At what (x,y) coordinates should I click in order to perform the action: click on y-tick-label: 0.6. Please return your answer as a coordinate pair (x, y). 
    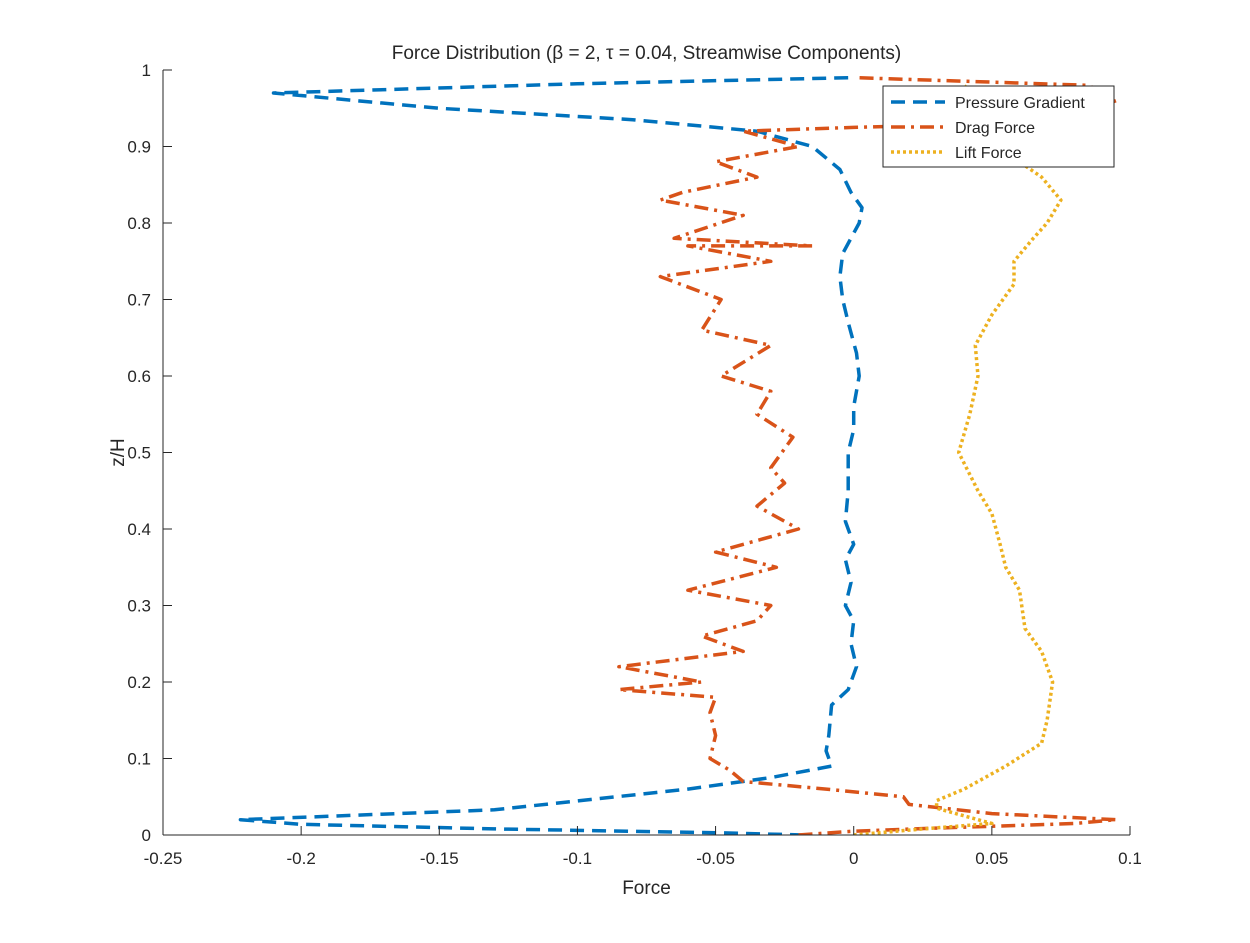
    Looking at the image, I should click on (139, 376).